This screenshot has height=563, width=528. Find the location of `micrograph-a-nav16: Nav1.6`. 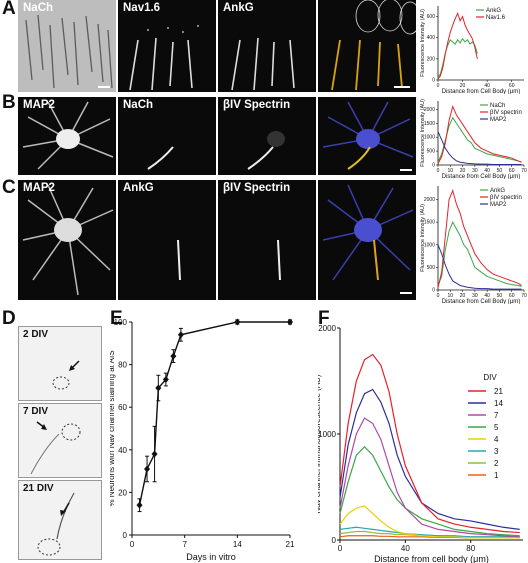

micrograph-a-nav16: Nav1.6 is located at coordinates (167, 46).